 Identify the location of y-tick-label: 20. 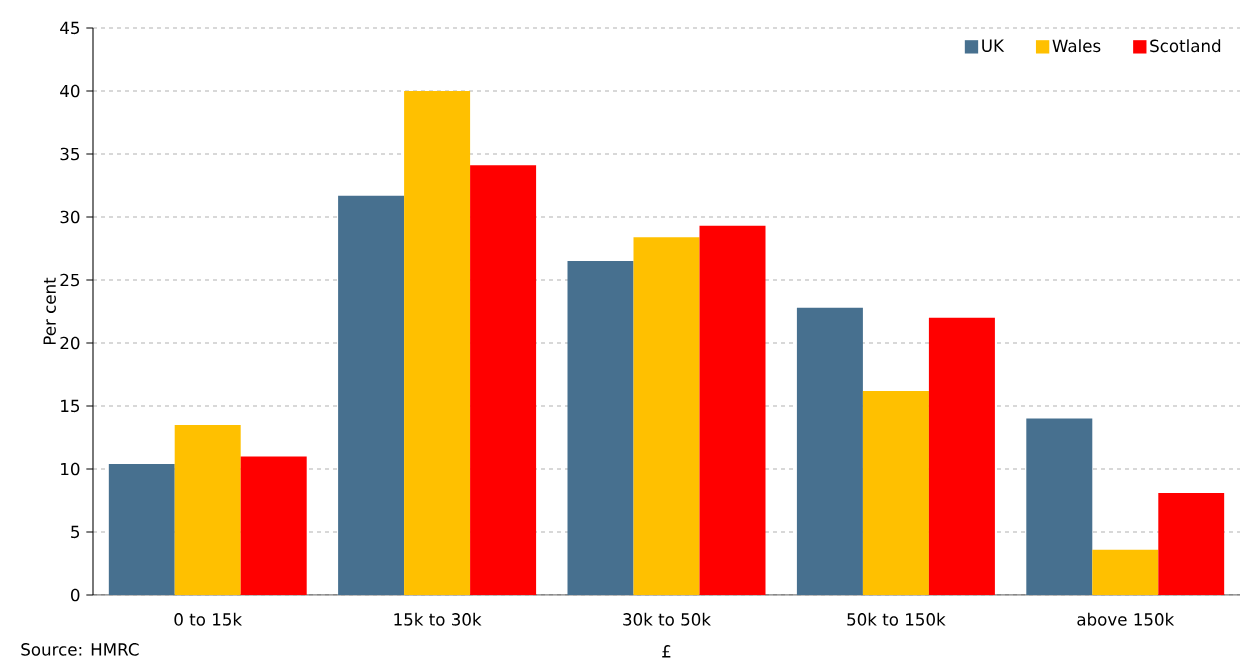
(70, 343).